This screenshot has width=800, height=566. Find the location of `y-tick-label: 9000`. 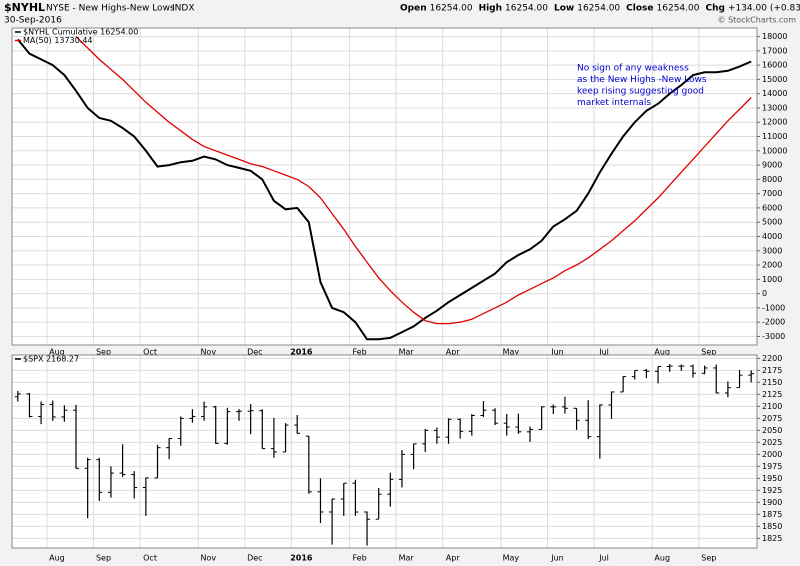

y-tick-label: 9000 is located at coordinates (772, 165).